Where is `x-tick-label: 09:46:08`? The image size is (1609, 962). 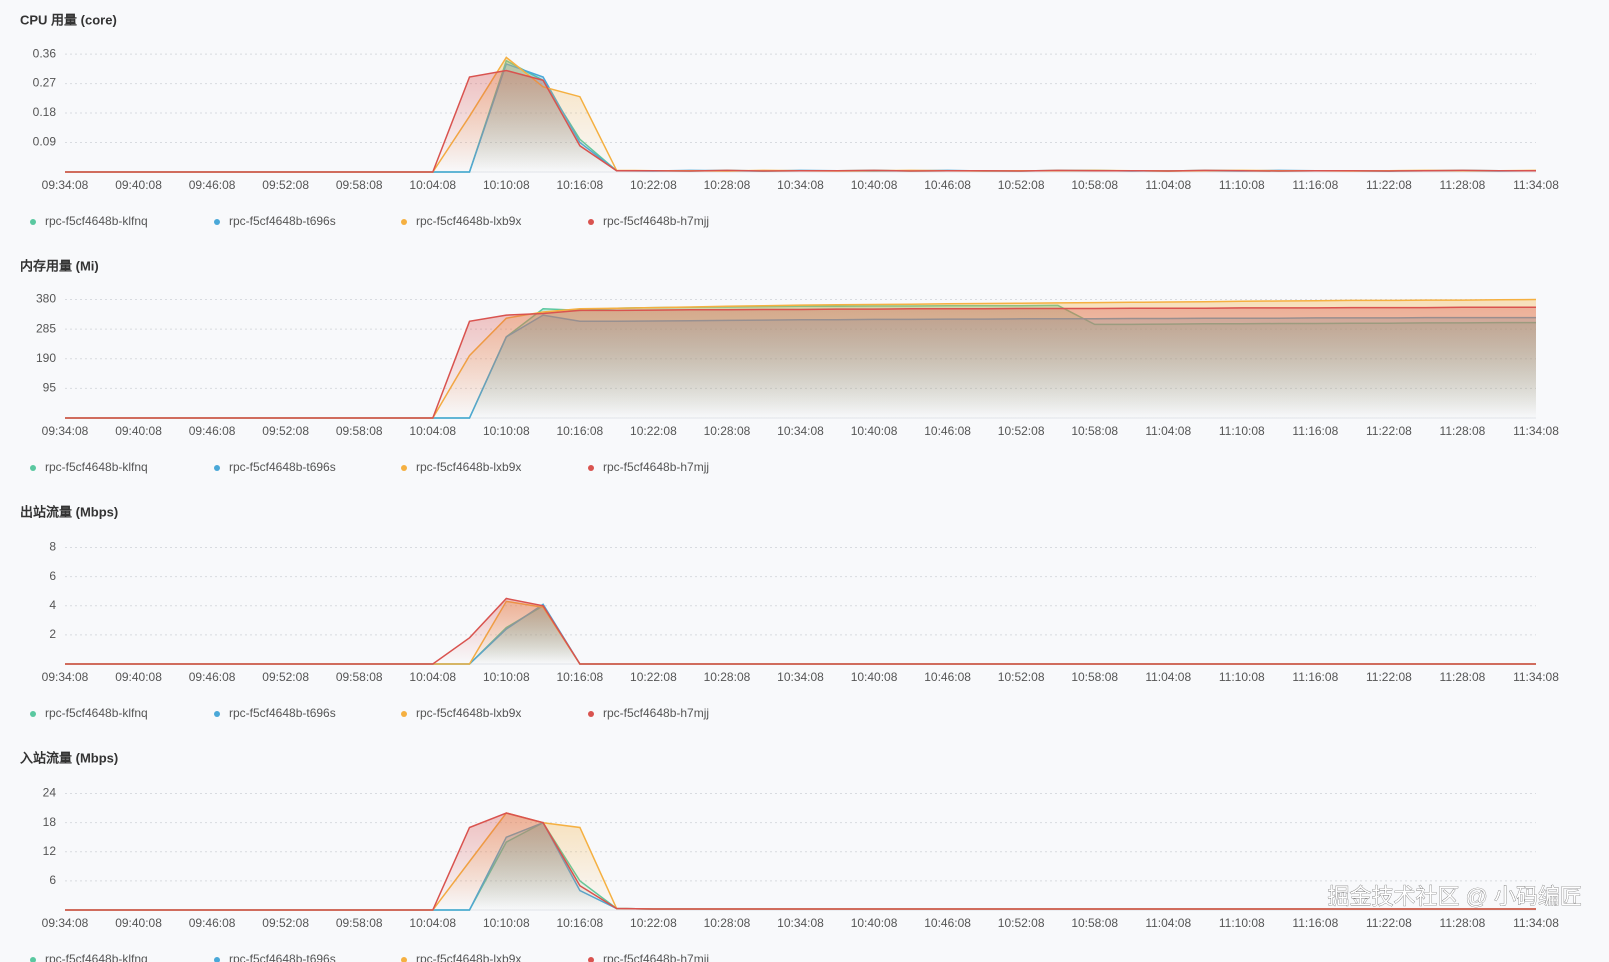 x-tick-label: 09:46:08 is located at coordinates (212, 185).